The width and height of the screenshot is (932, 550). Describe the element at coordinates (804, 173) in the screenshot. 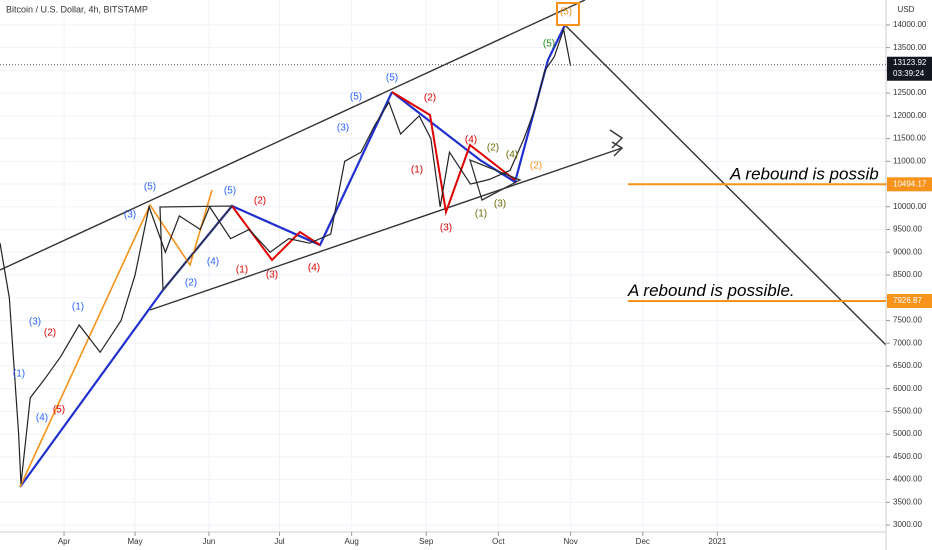

I see `level-note: A rebound is possib` at that location.